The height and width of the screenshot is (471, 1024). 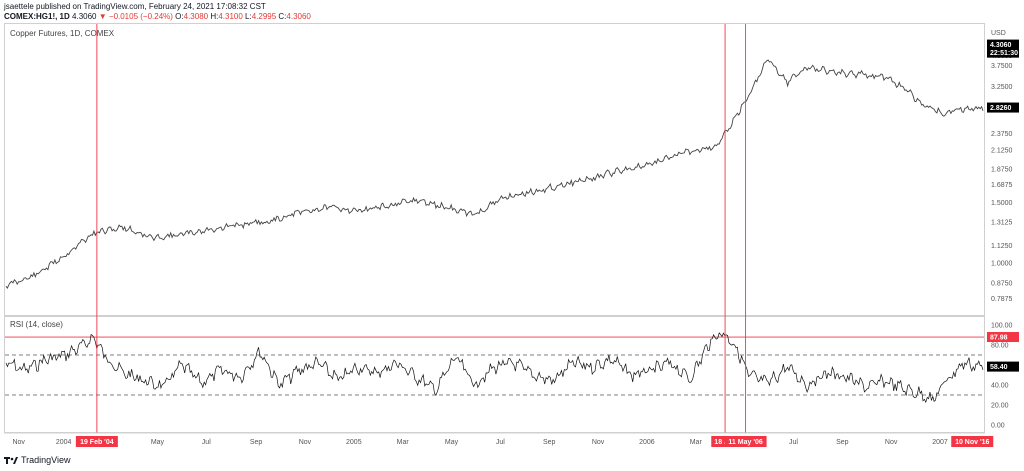 What do you see at coordinates (940, 442) in the screenshot?
I see `x-tick-label: 2007` at bounding box center [940, 442].